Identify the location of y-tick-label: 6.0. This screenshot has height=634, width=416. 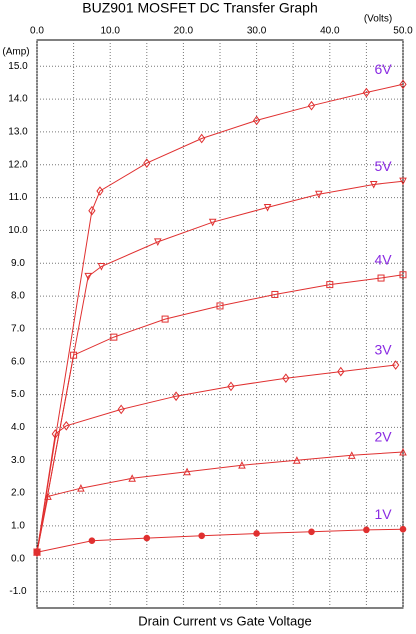
(18, 361).